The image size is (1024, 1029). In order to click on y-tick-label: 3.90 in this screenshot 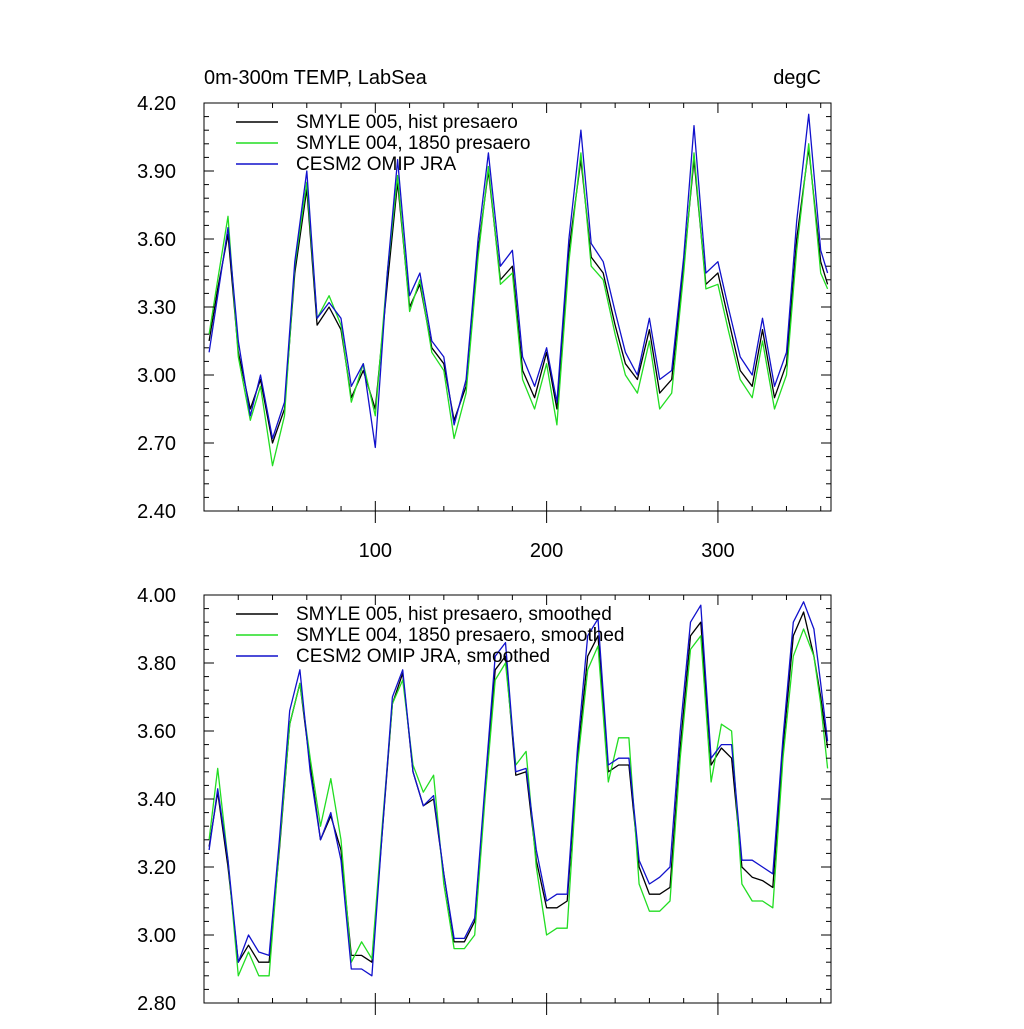, I will do `click(156, 172)`.